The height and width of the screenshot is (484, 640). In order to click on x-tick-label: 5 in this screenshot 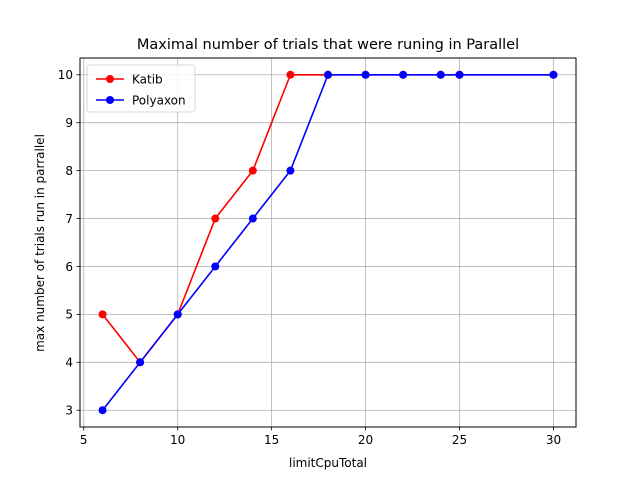, I will do `click(84, 440)`.